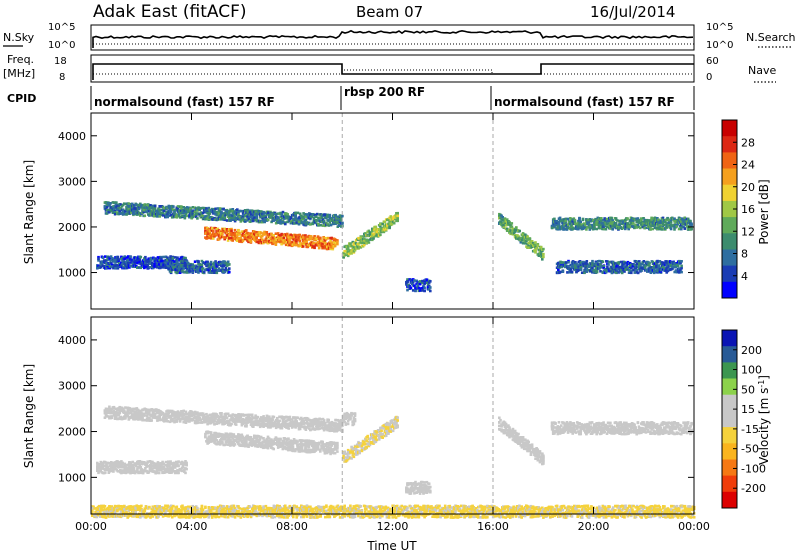 This screenshot has height=554, width=800. What do you see at coordinates (712, 61) in the screenshot?
I see `nave-tick-top: 60` at bounding box center [712, 61].